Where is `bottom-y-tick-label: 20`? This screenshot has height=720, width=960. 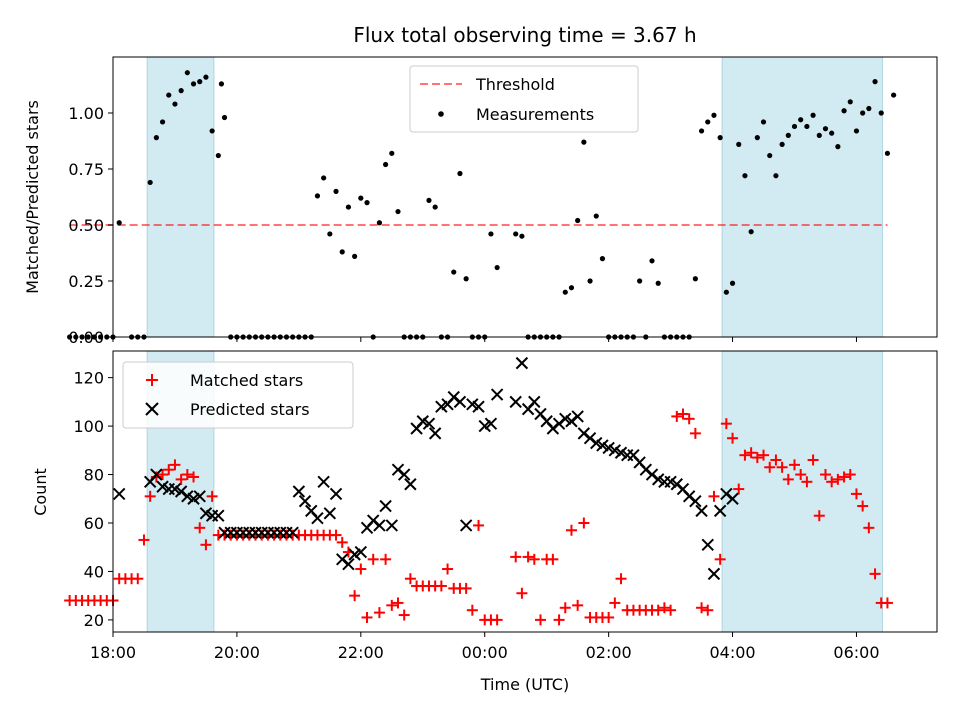 bottom-y-tick-label: 20 is located at coordinates (94, 620).